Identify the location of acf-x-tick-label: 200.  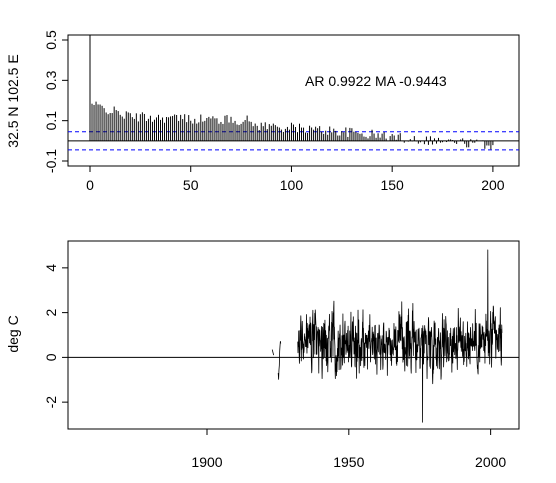
(493, 185).